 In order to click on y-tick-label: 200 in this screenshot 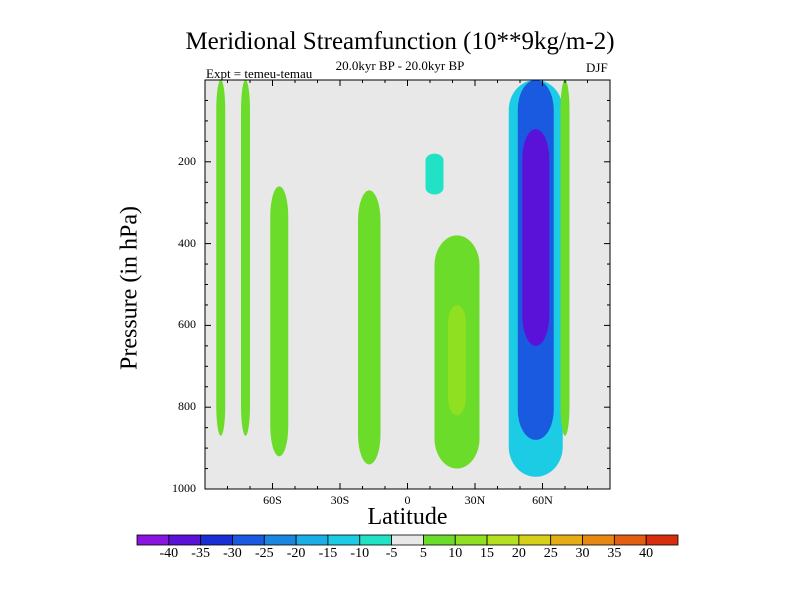, I will do `click(187, 160)`.